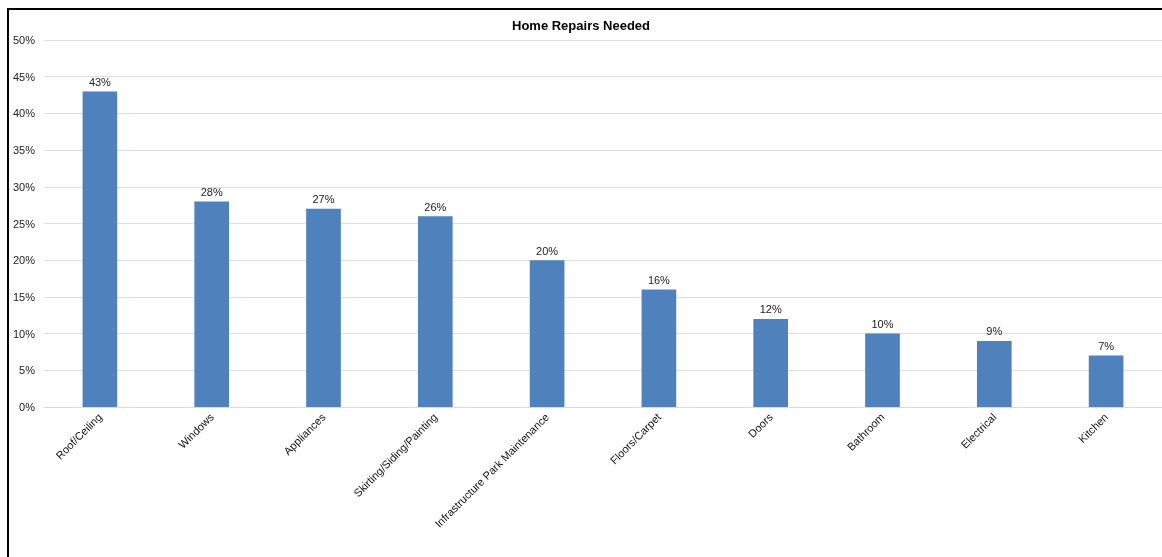 This screenshot has height=557, width=1162. Describe the element at coordinates (27, 407) in the screenshot. I see `y-tick-label: 0%` at that location.